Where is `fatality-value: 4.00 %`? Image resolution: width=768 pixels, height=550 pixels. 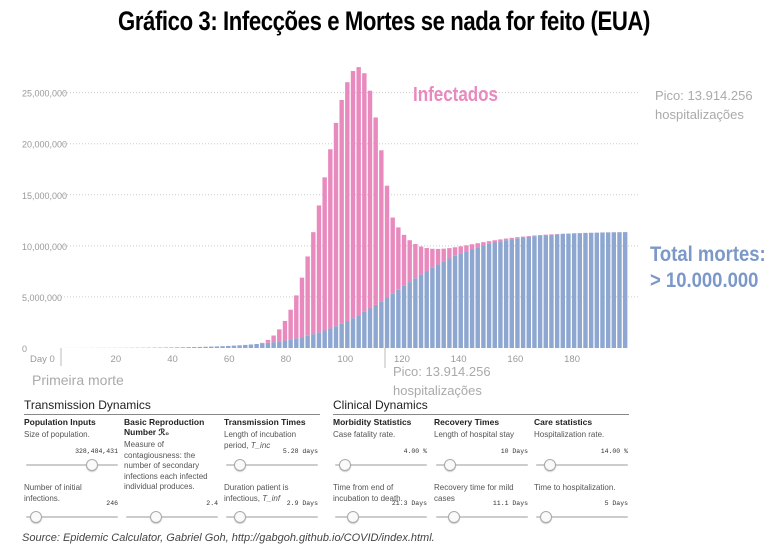 fatality-value: 4.00 % is located at coordinates (415, 451).